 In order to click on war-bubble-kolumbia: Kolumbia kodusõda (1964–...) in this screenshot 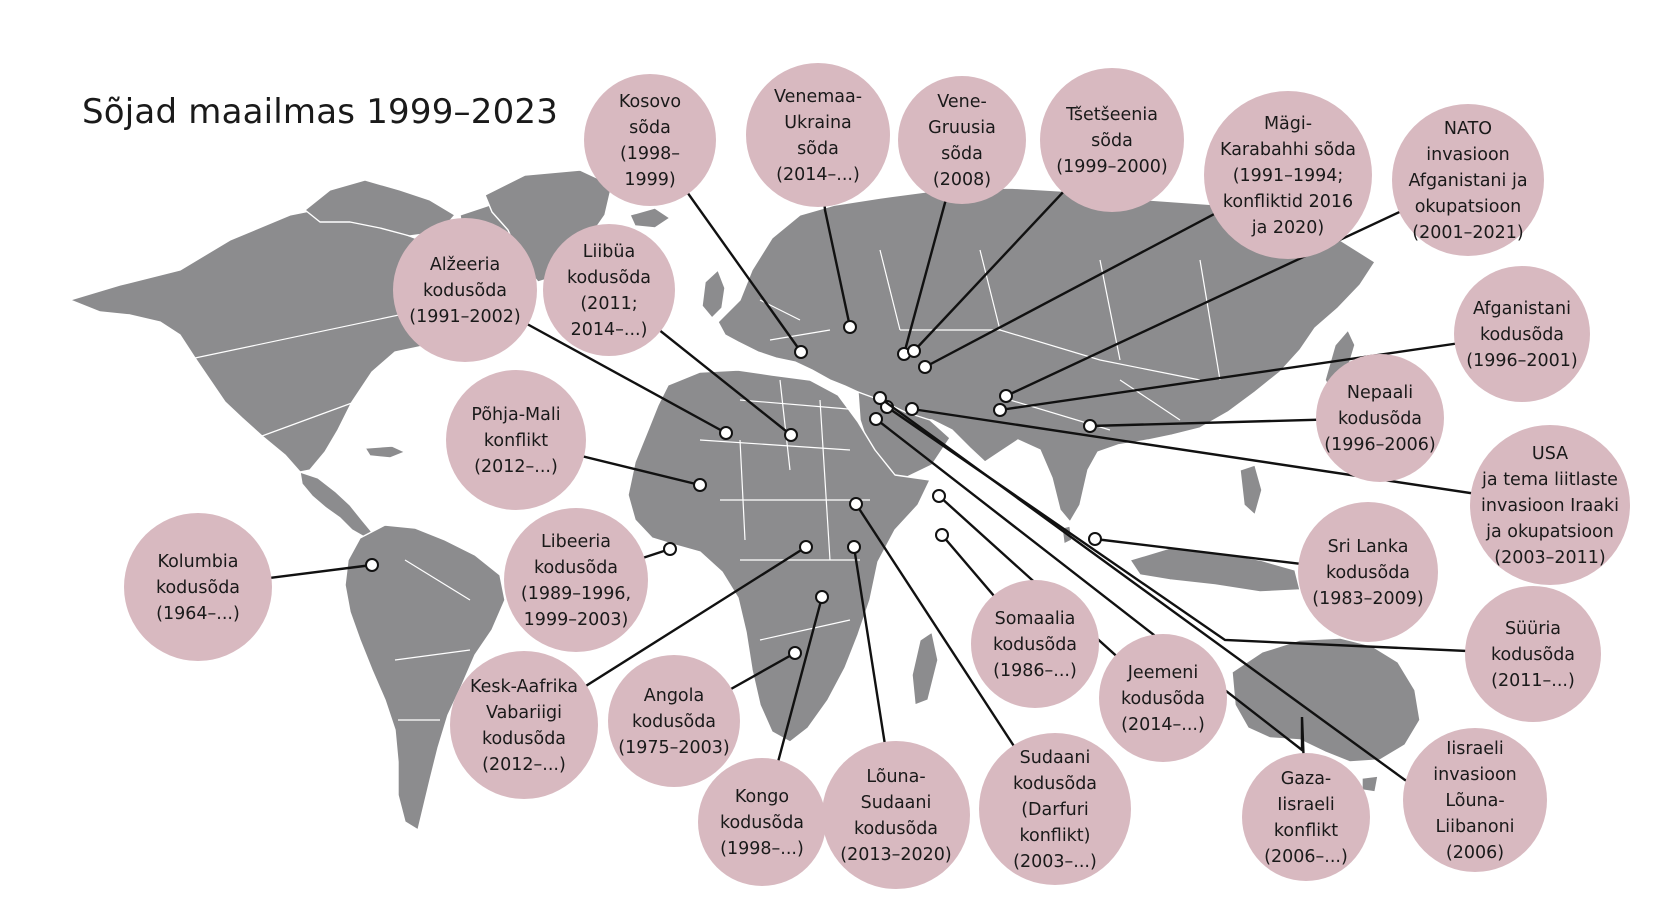, I will do `click(198, 587)`.